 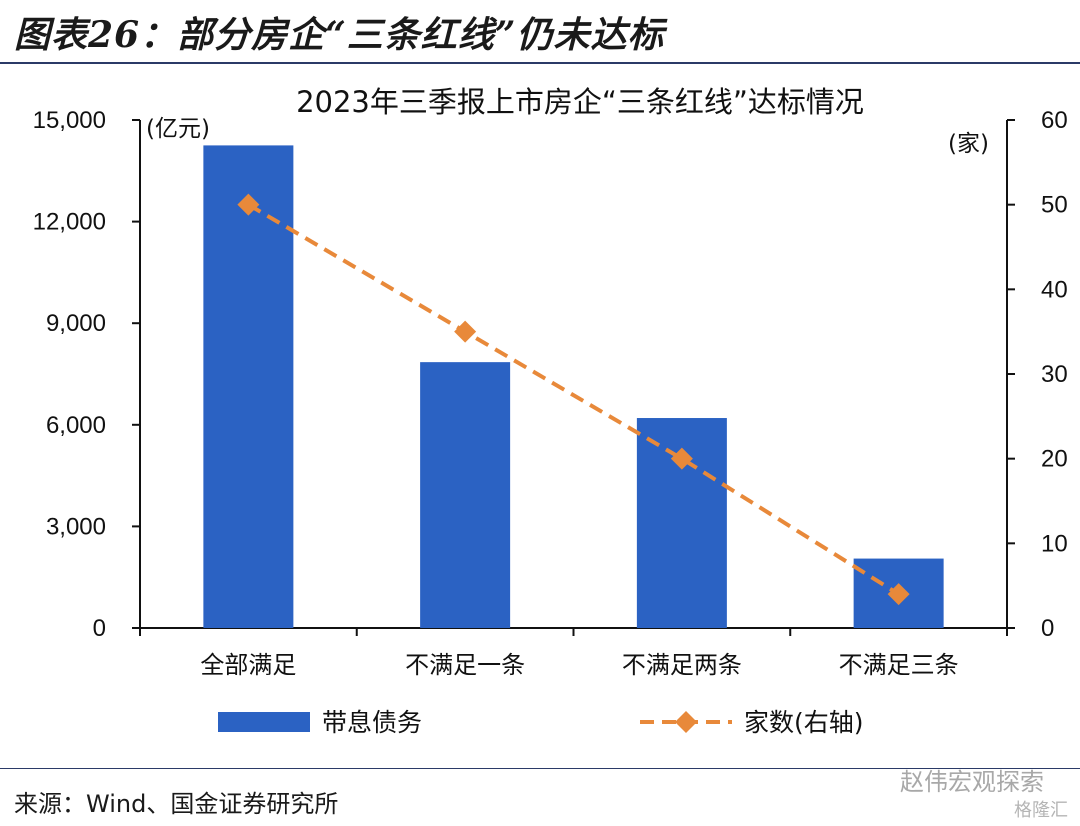 I want to click on legend-label-line: 家数(右轴), so click(x=804, y=722).